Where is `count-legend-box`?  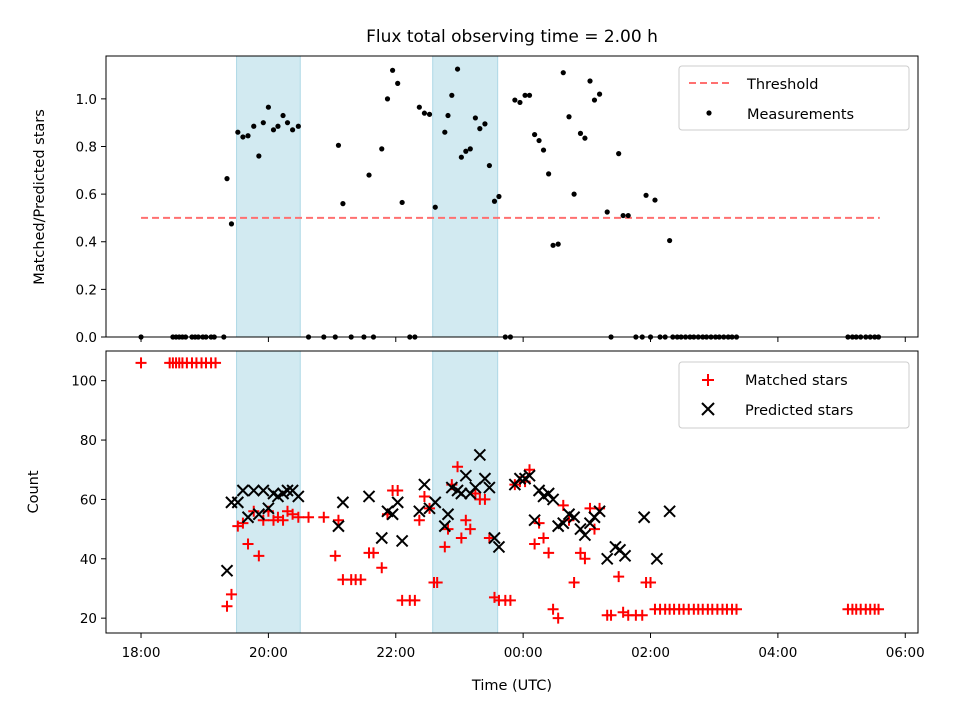
count-legend-box is located at coordinates (794, 395).